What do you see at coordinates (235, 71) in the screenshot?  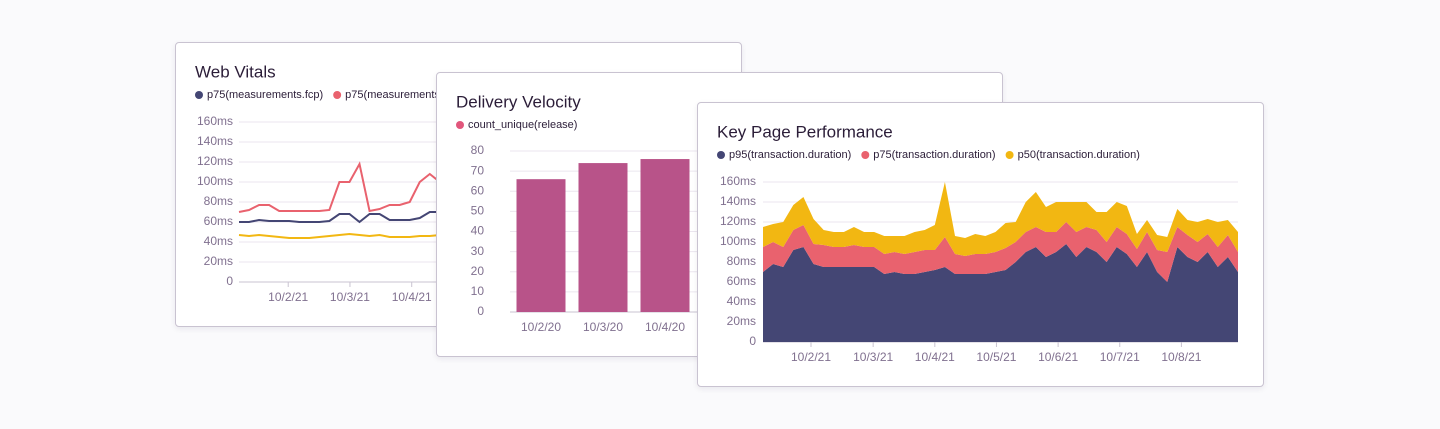 I see `widget-title: Web Vitals` at bounding box center [235, 71].